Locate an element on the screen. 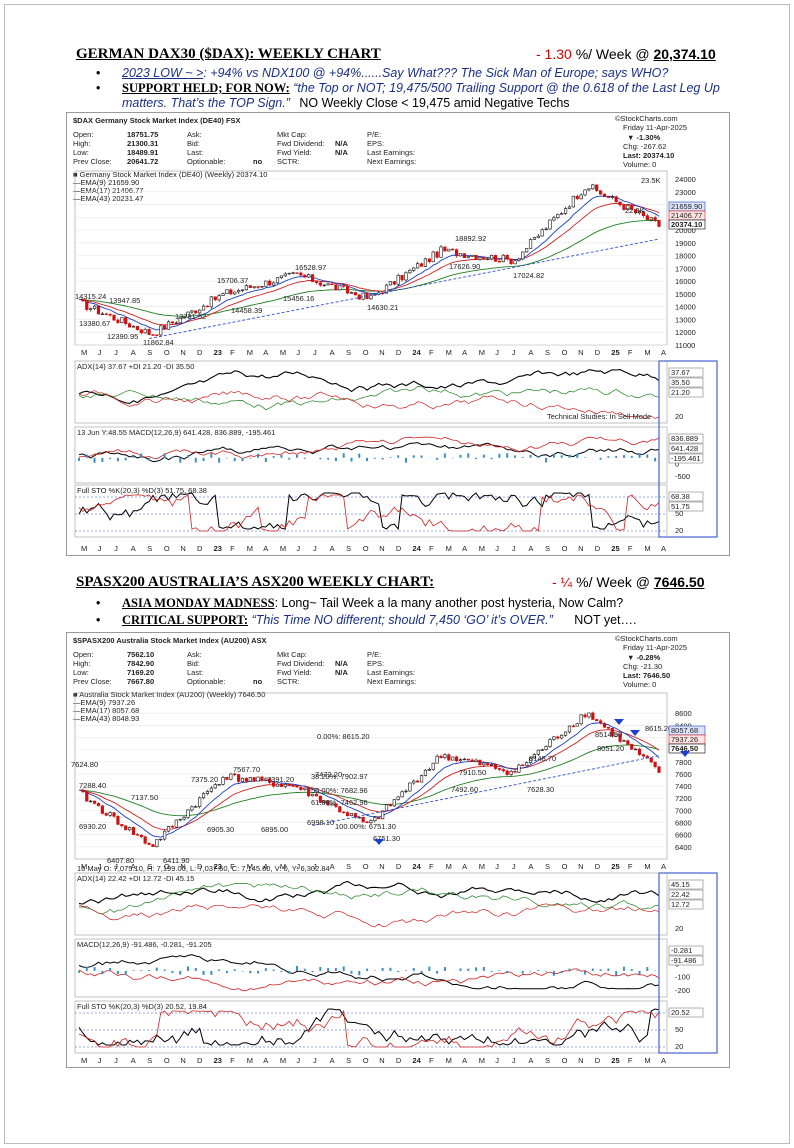  asx-ytick: 7800 is located at coordinates (683, 762).